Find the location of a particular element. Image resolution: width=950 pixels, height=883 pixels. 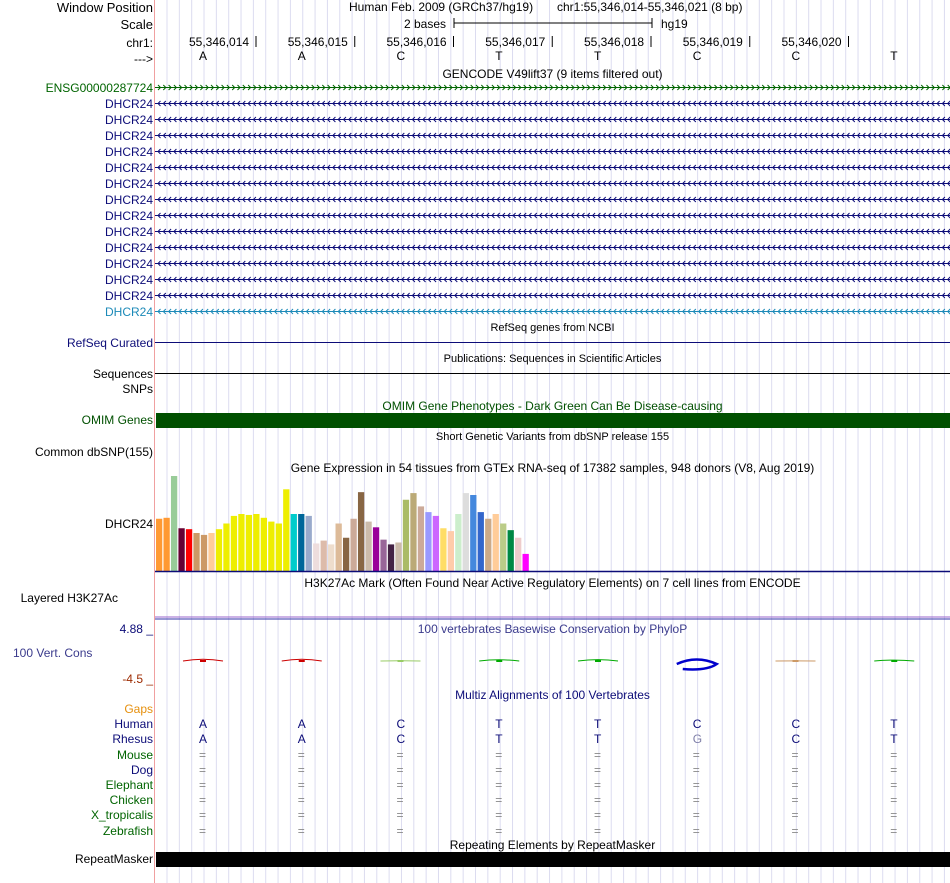

conservation-label: 100 Vert. Cons is located at coordinates (53, 653).